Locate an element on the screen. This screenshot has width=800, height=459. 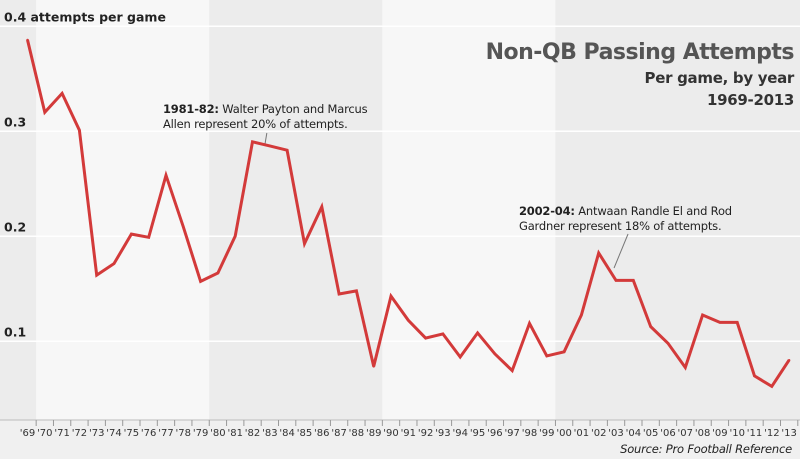
x-tick-label: '09 is located at coordinates (719, 433).